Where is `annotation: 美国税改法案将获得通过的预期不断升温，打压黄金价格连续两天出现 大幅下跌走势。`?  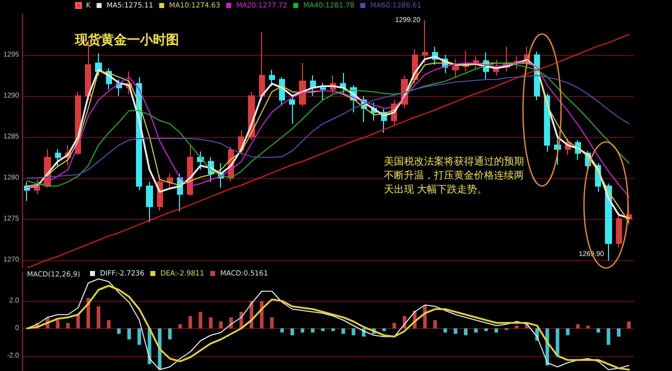 annotation: 美国税改法案将获得通过的预期不断升温，打压黄金价格连续两天出现 大幅下跌走势。 is located at coordinates (454, 176).